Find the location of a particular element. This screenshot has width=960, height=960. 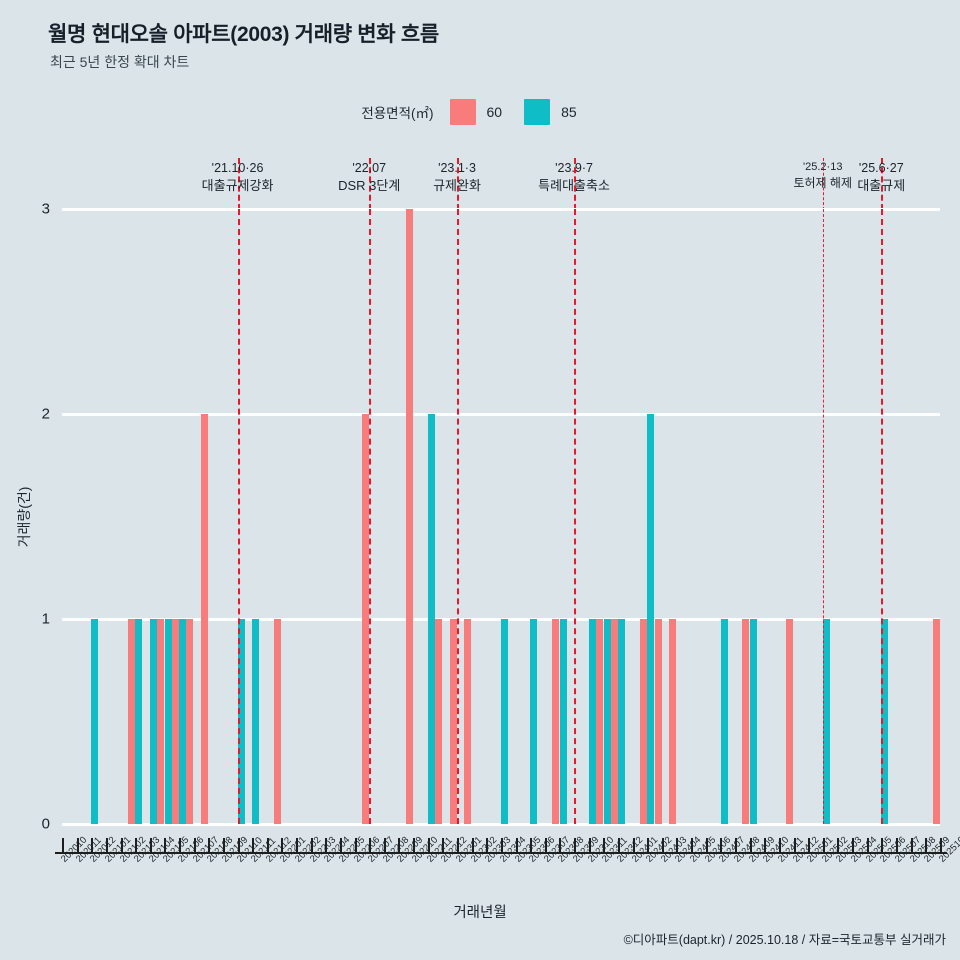

annotation-date: '21.10·26 is located at coordinates (237, 168).